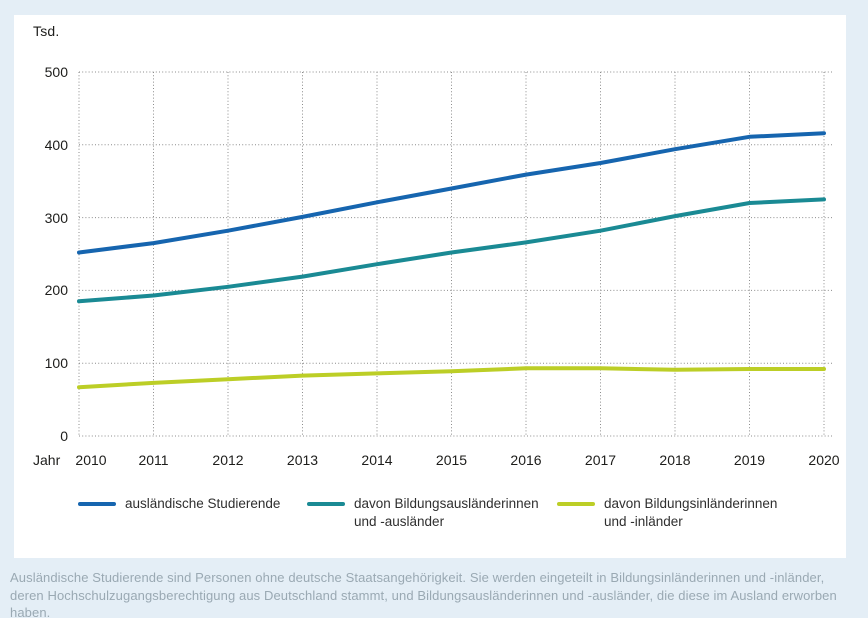 This screenshot has width=868, height=618. Describe the element at coordinates (643, 521) in the screenshot. I see `legend-label-line2: und -inländer` at that location.